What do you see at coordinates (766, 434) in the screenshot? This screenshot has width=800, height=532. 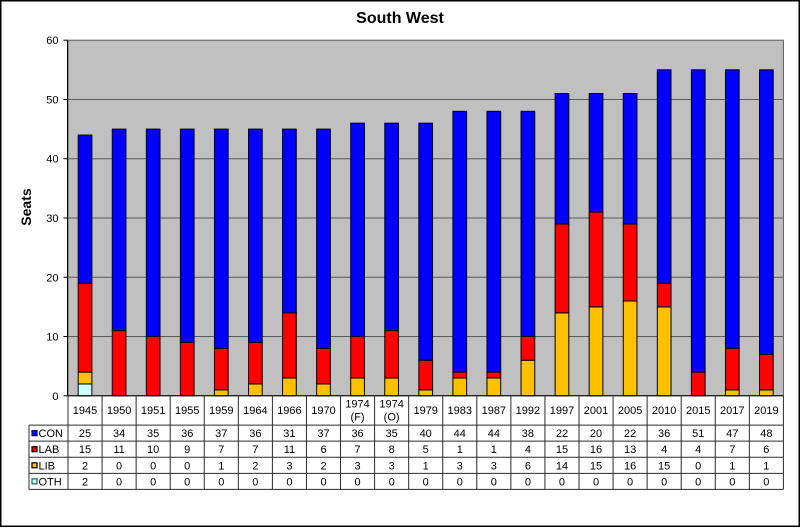 I see `svg-text: 48` at bounding box center [766, 434].